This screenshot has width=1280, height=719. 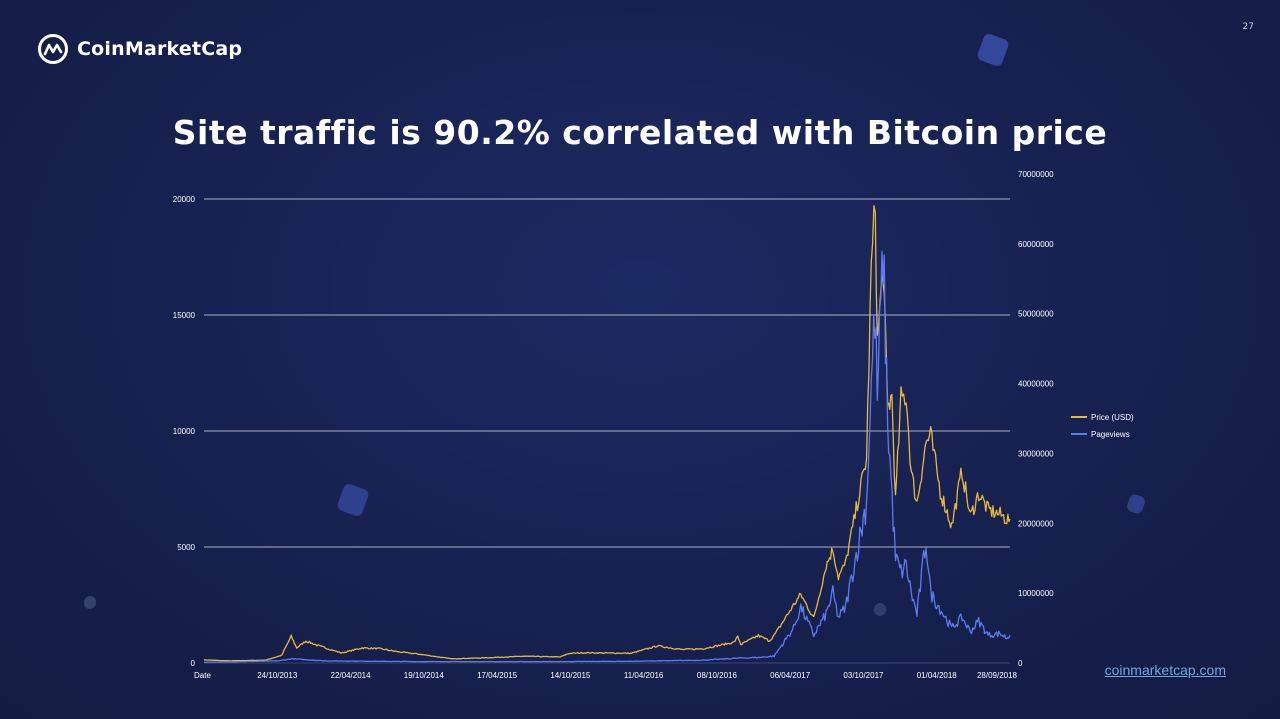 What do you see at coordinates (1248, 27) in the screenshot?
I see `page-number: 27` at bounding box center [1248, 27].